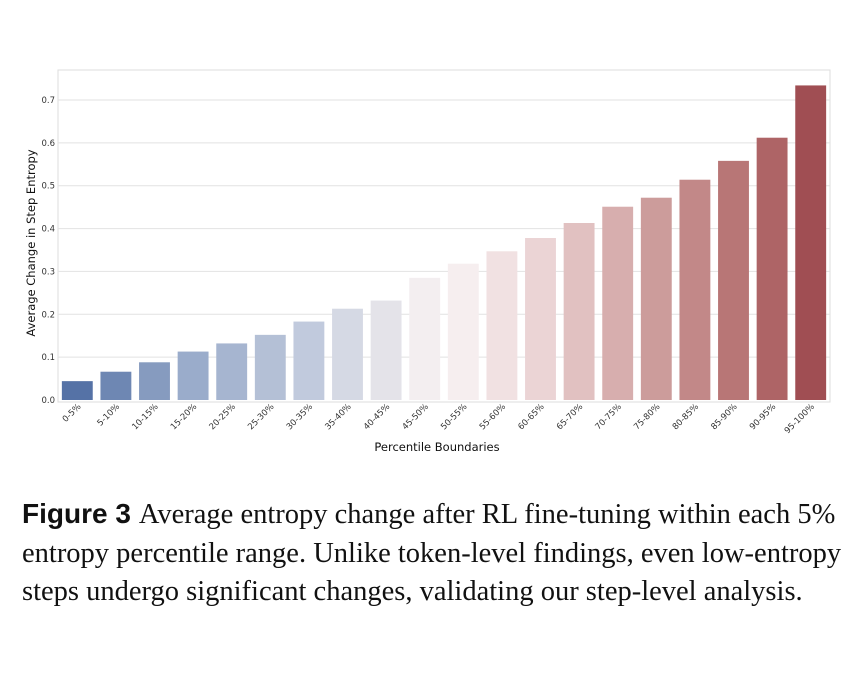 The image size is (862, 680). Describe the element at coordinates (48, 230) in the screenshot. I see `y-tick-label: 0.4` at that location.